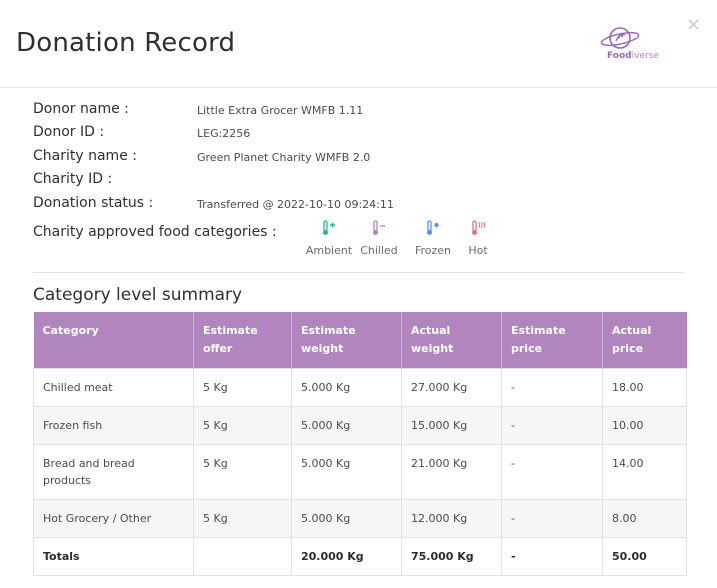 Image resolution: width=717 pixels, height=588 pixels. Describe the element at coordinates (224, 133) in the screenshot. I see `donor-id-value: LEG:2256` at that location.